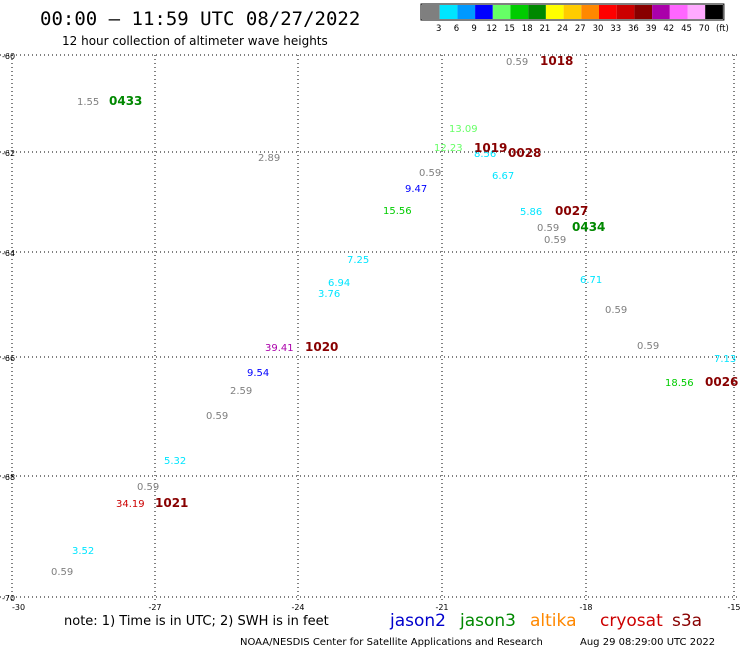 Image resolution: width=740 pixels, height=650 pixels. I want to click on pass-time-label: 0026, so click(721, 382).